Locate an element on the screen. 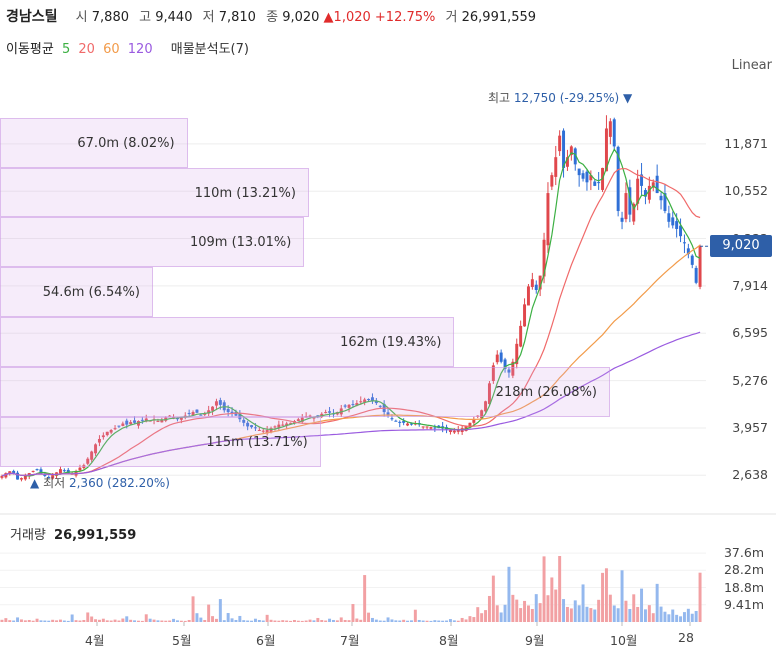 Image resolution: width=776 pixels, height=666 pixels. volume-profile-label: 162m (19.43%) is located at coordinates (391, 343).